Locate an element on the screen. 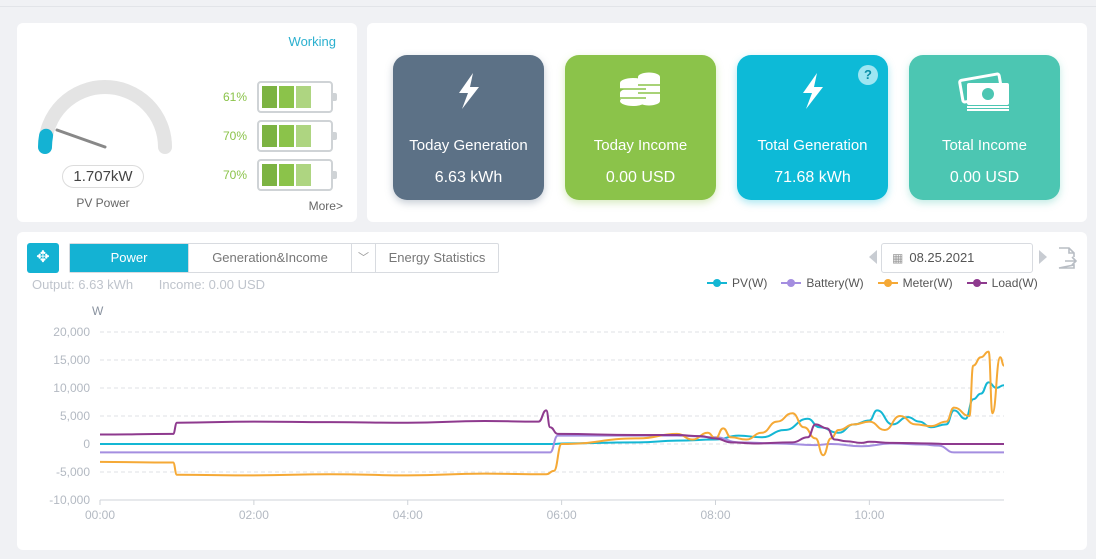 The height and width of the screenshot is (559, 1096). cash-icon is located at coordinates (983, 91).